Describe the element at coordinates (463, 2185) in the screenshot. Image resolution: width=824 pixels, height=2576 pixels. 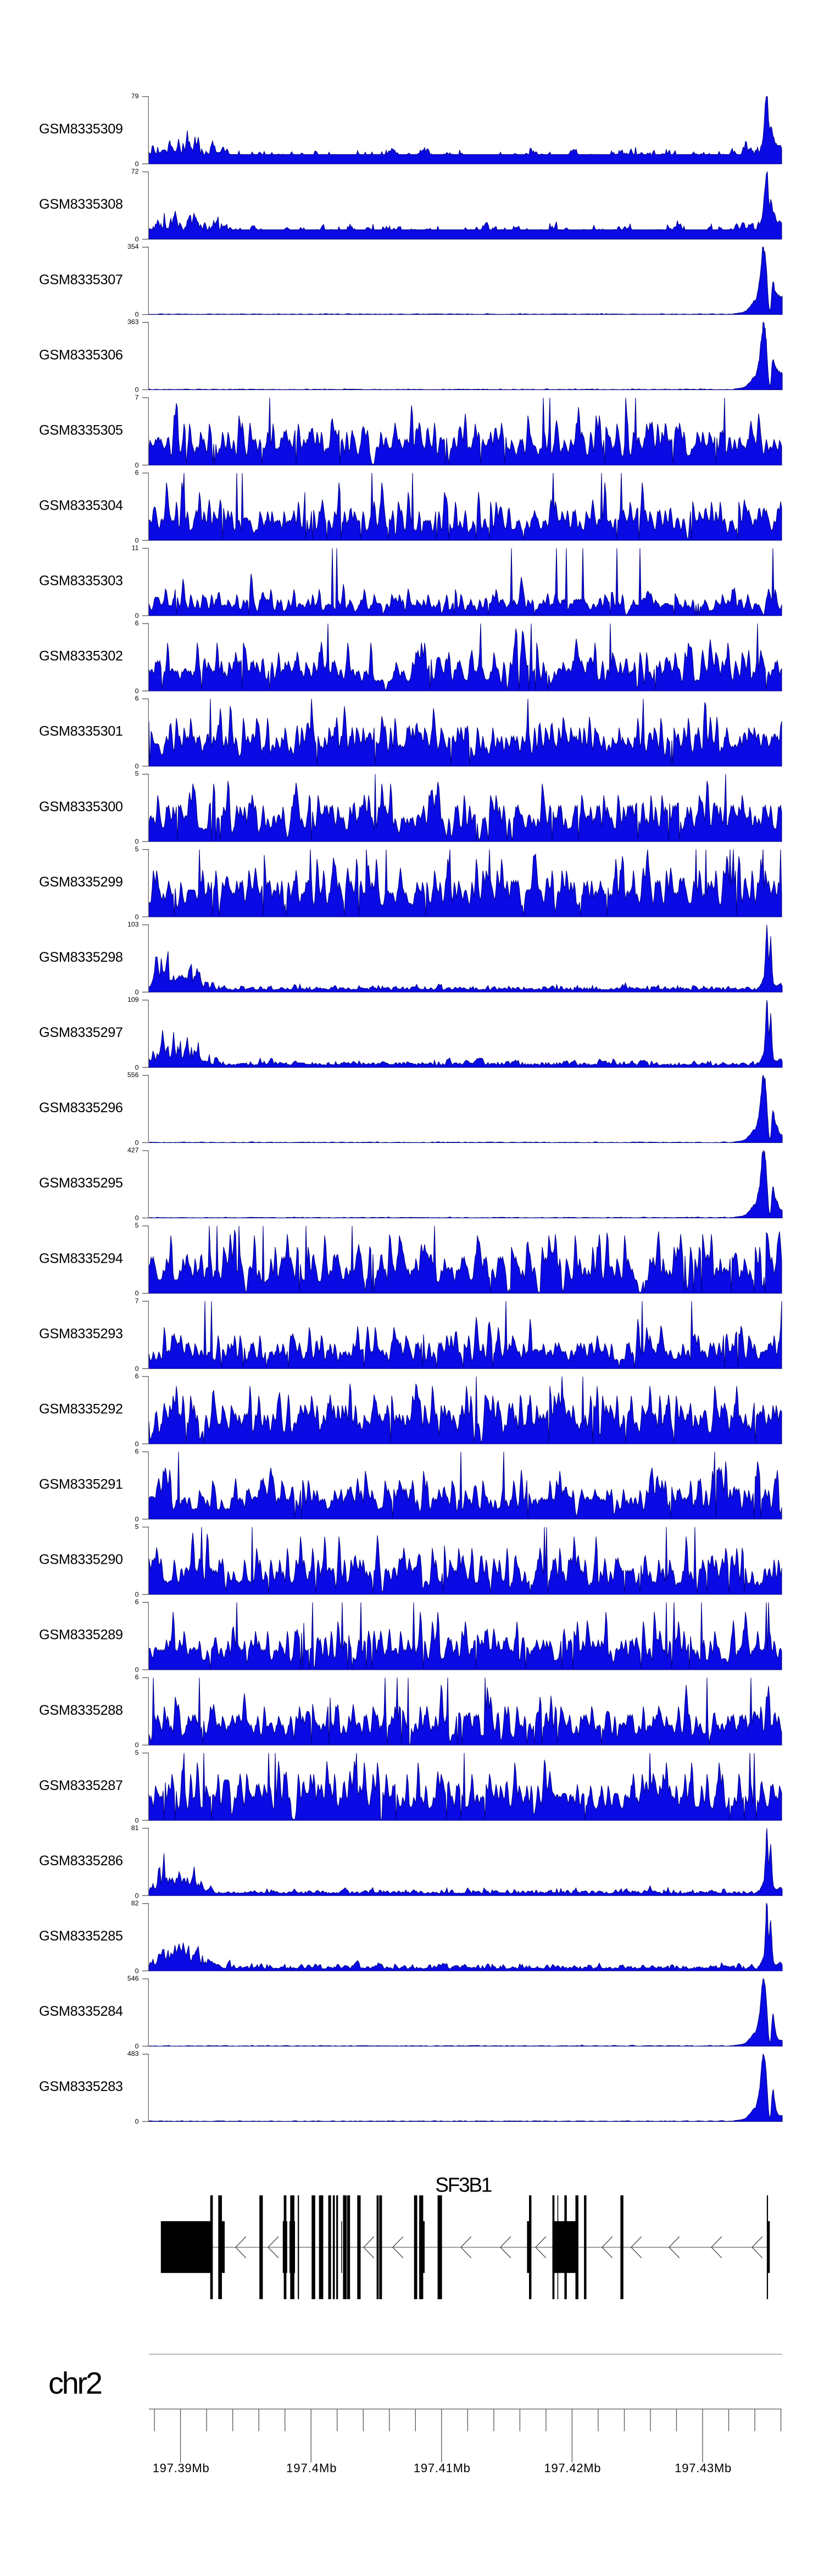
I see `svg-text: SF3B1` at that location.